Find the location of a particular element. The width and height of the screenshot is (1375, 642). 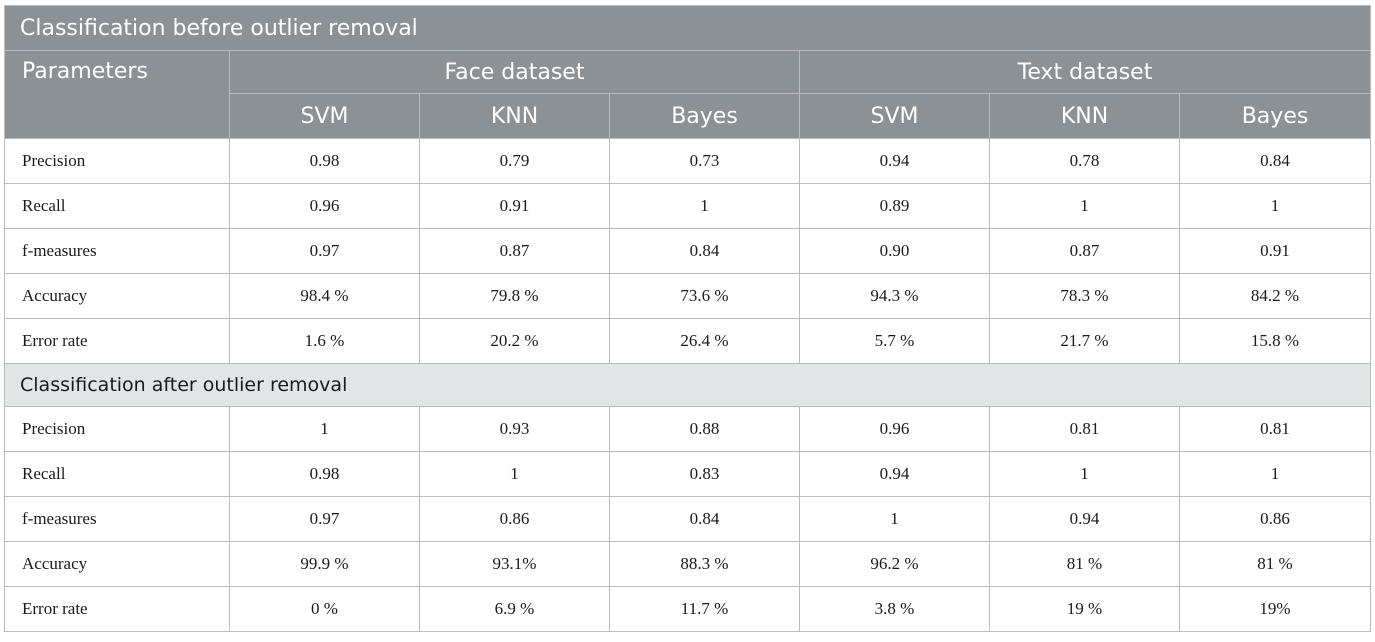

table-cell: 0.89 is located at coordinates (894, 206).